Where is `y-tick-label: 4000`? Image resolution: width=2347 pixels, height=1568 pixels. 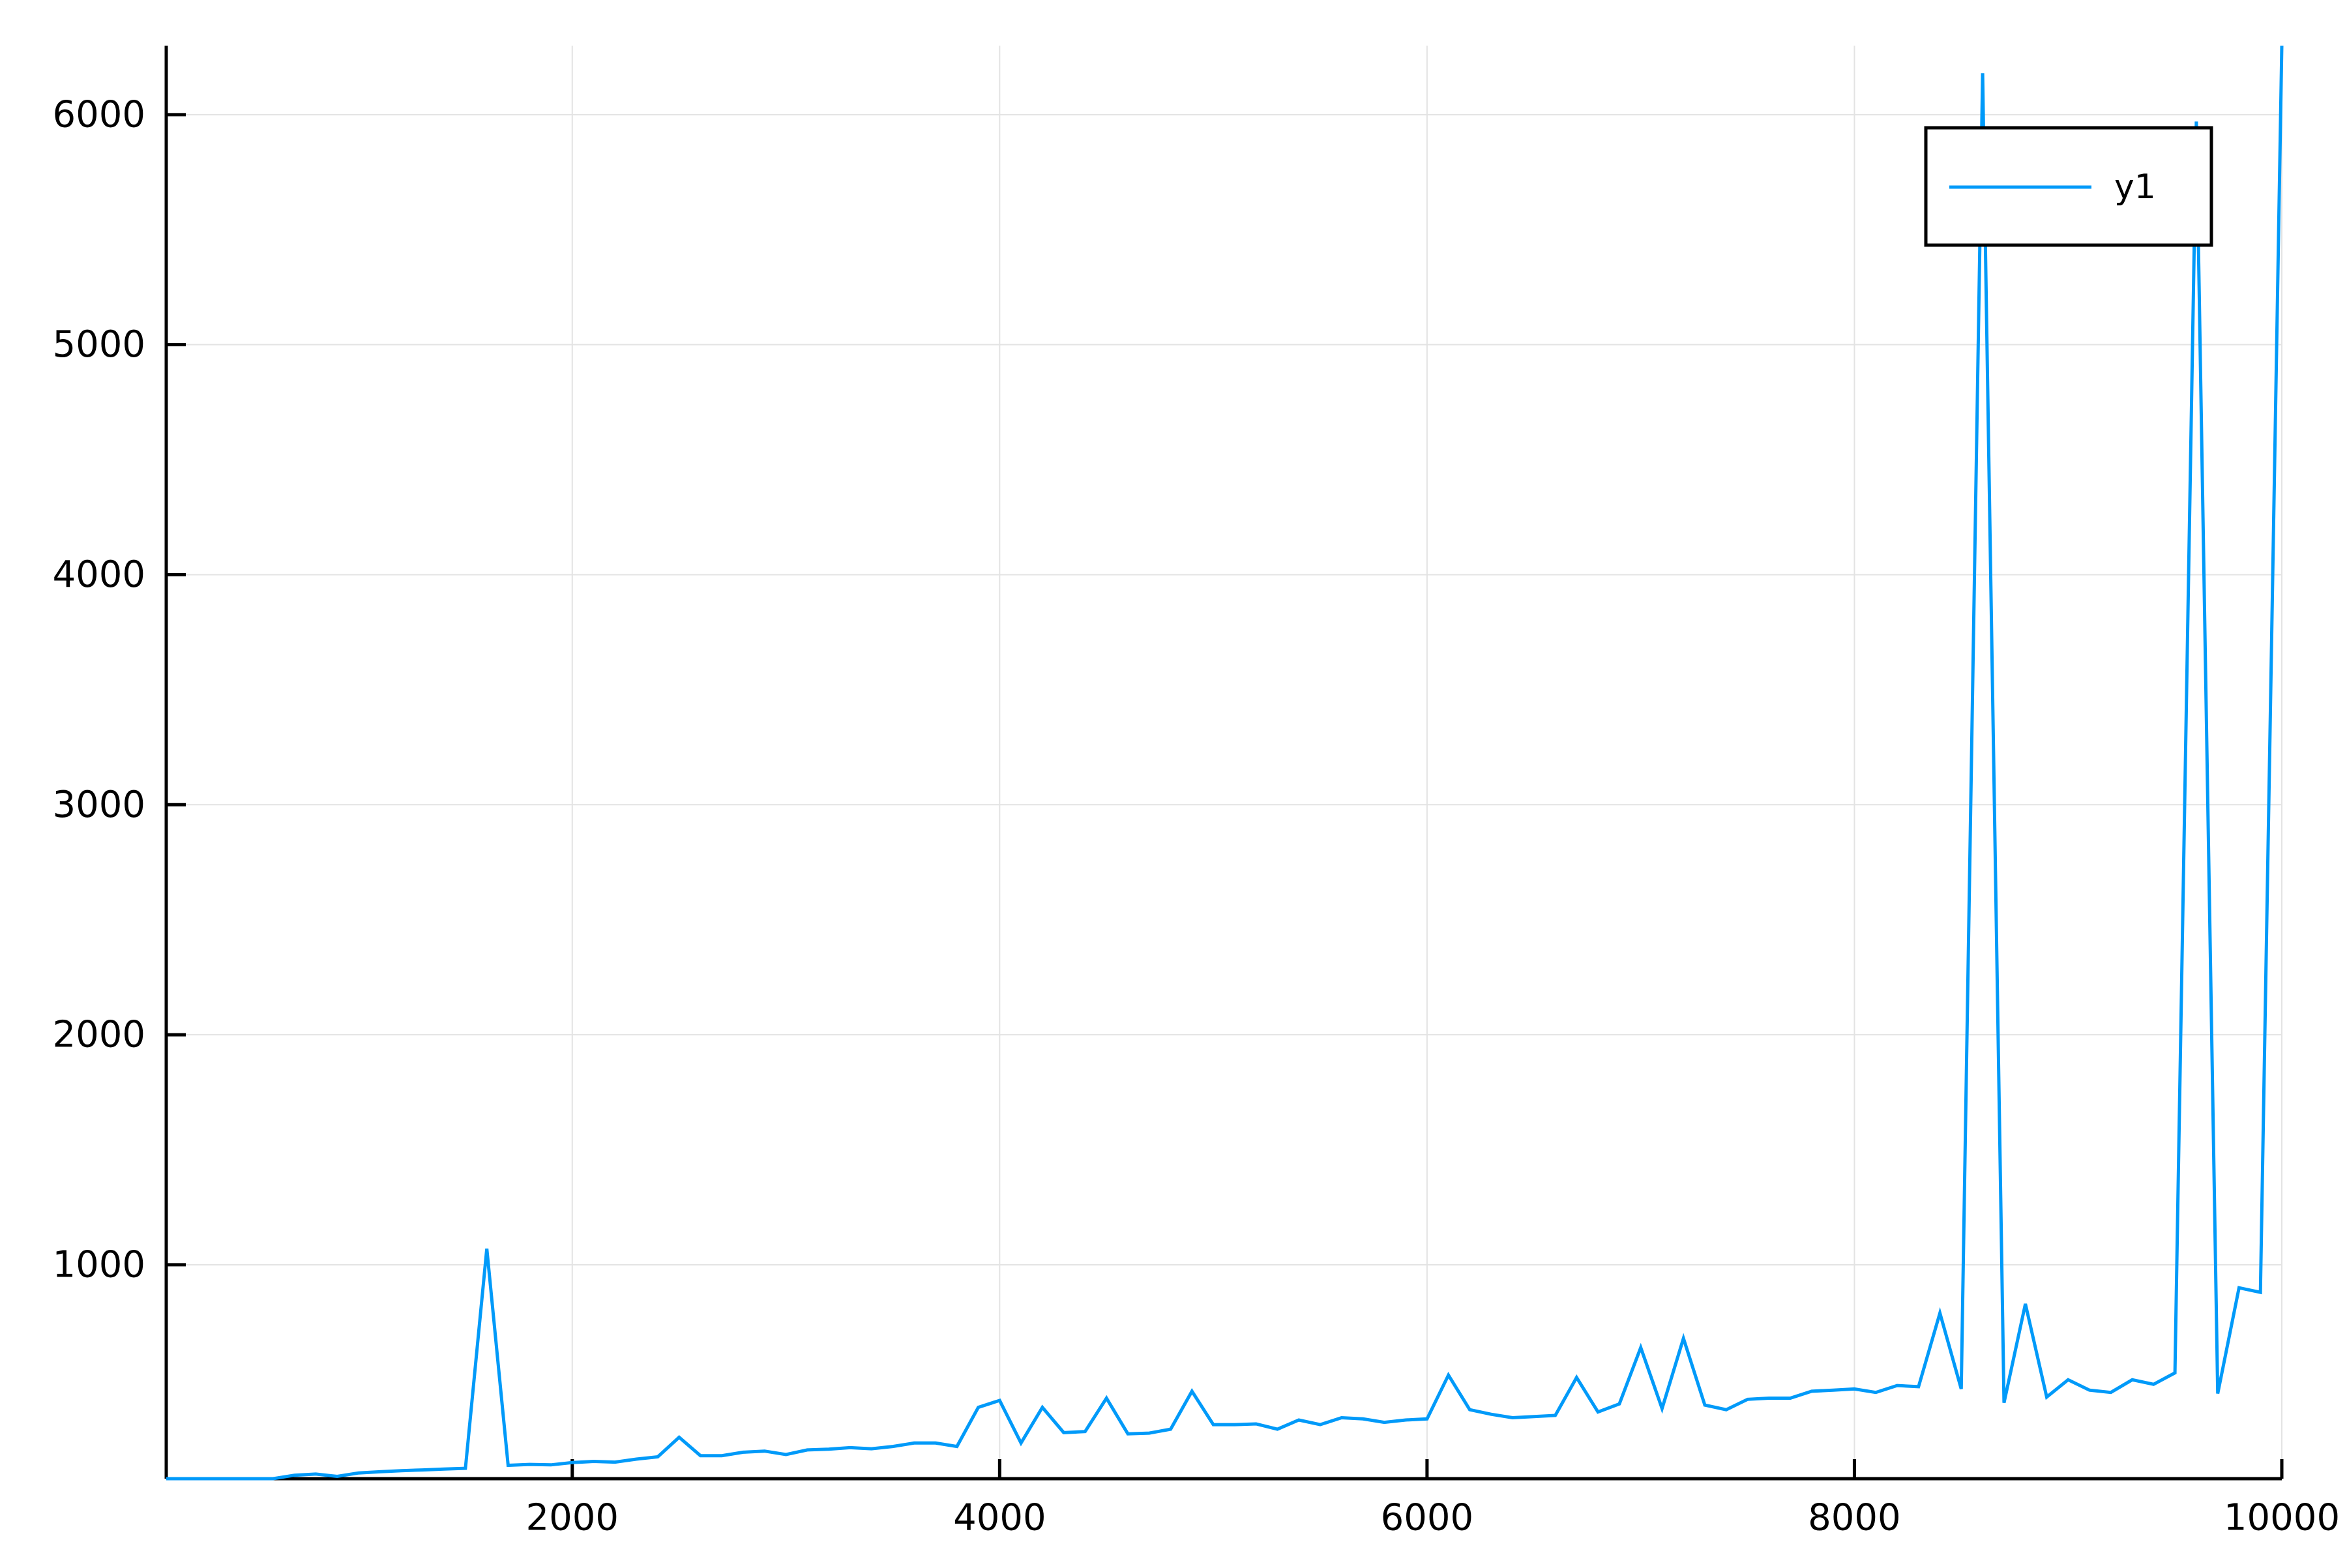
y-tick-label: 4000 is located at coordinates (98, 575).